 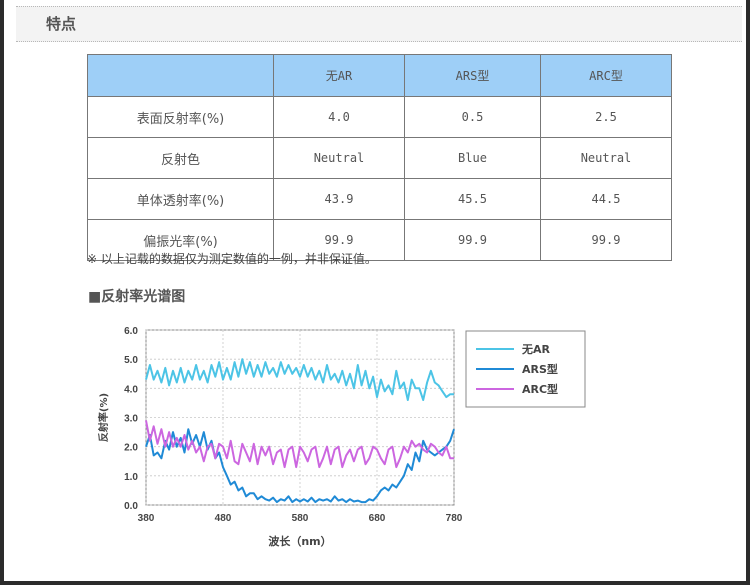 What do you see at coordinates (540, 389) in the screenshot?
I see `legend-label: ARC型` at bounding box center [540, 389].